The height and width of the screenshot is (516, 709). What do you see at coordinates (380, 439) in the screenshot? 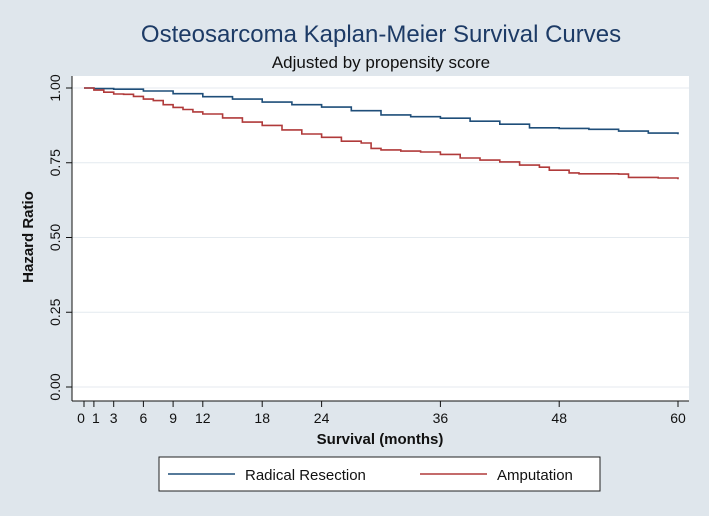
I see `x-axis-title: Survival (months)` at bounding box center [380, 439].